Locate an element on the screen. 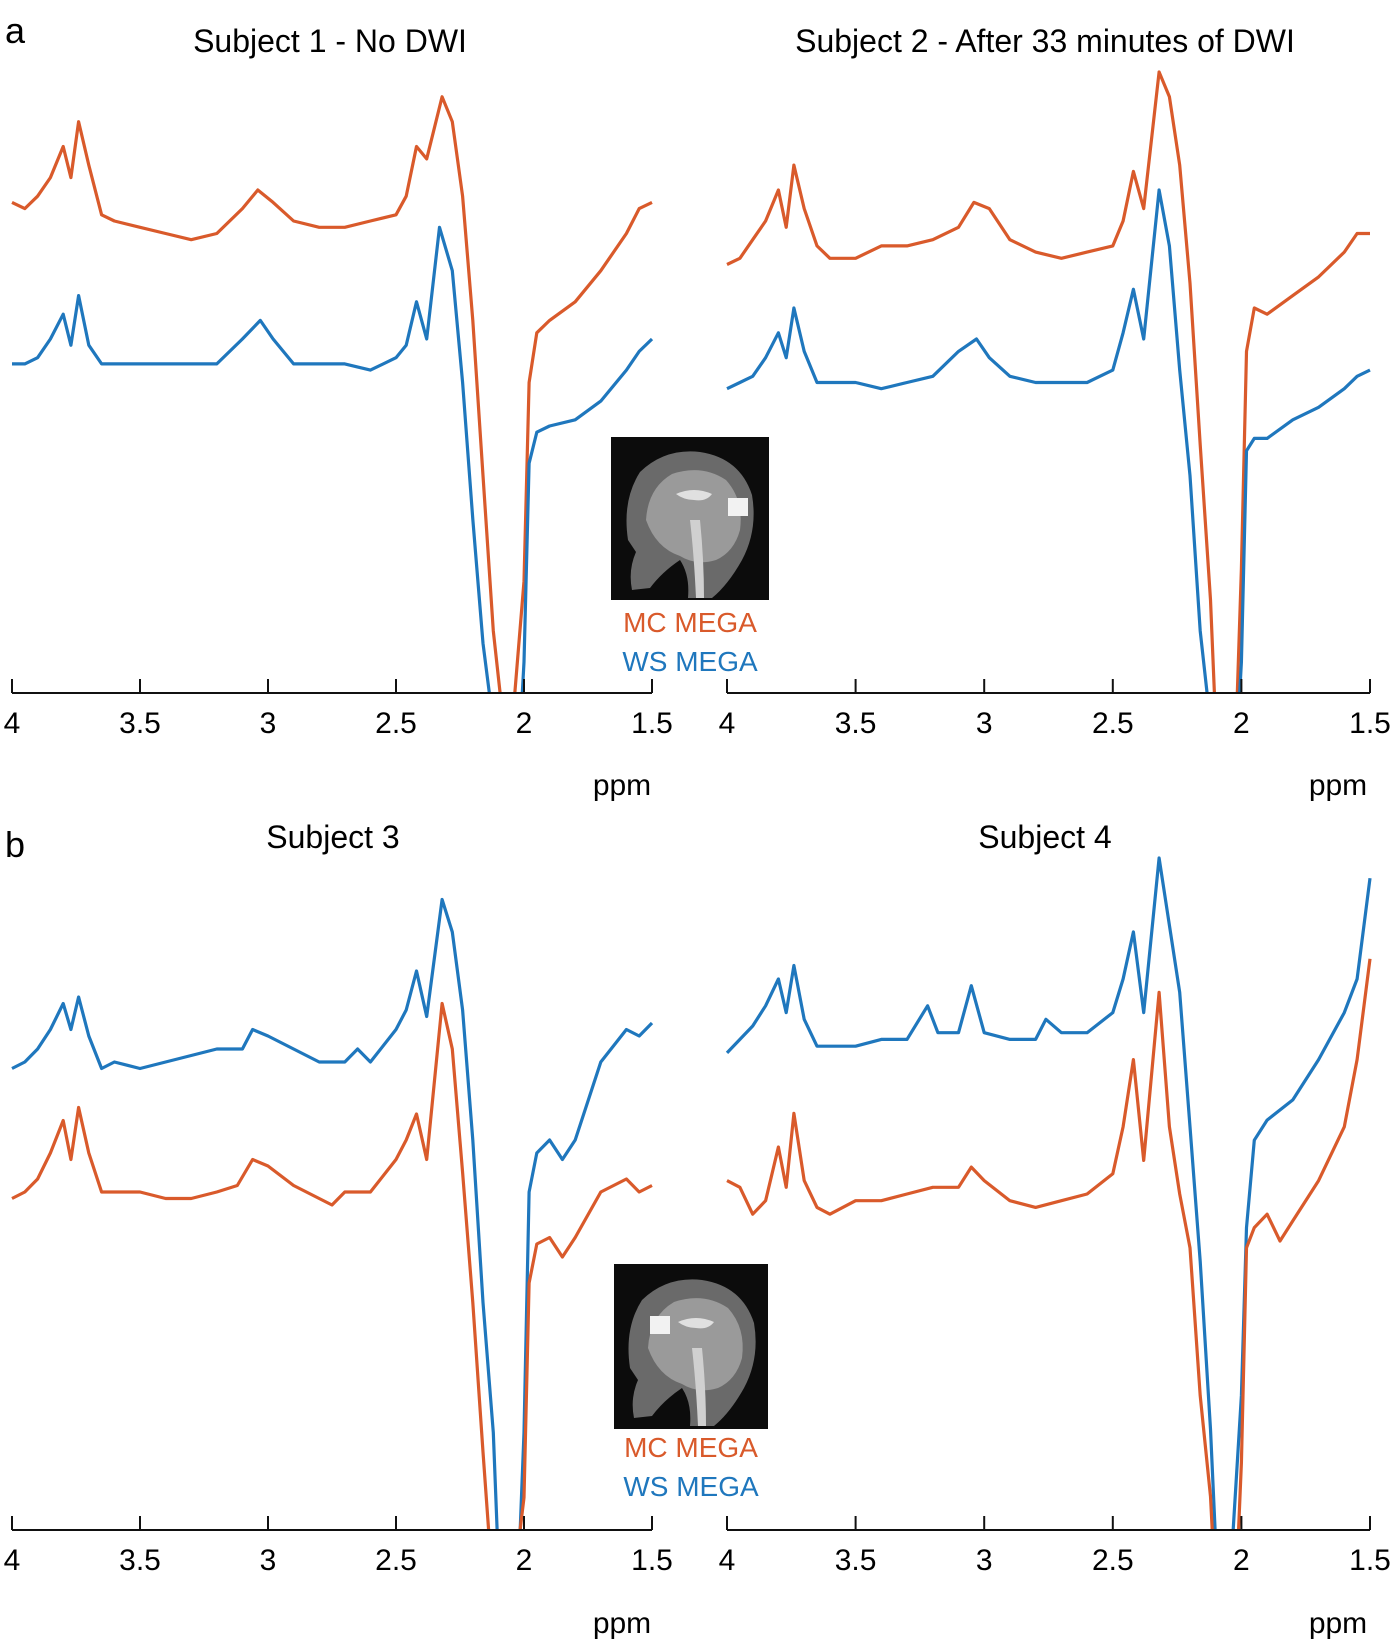 The image size is (1399, 1643). chart-title: Subject 1 - No DWI is located at coordinates (330, 41).